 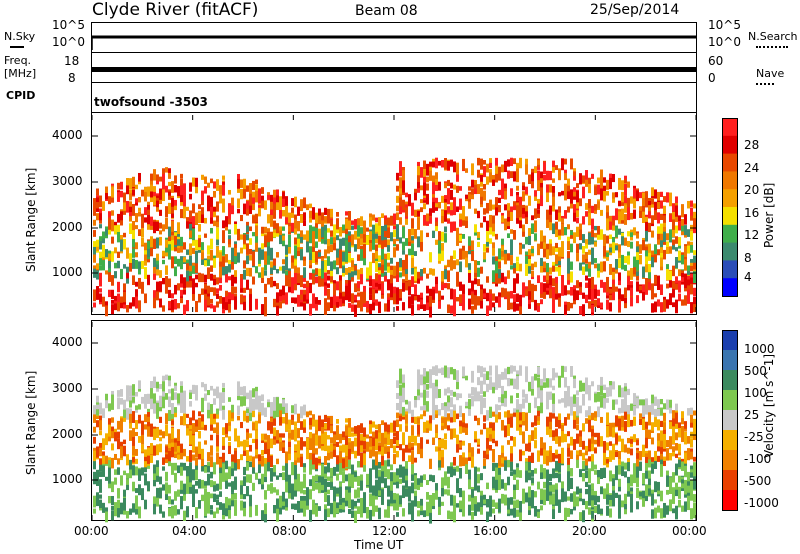 What do you see at coordinates (389, 531) in the screenshot?
I see `xtick-1200: 12:00` at bounding box center [389, 531].